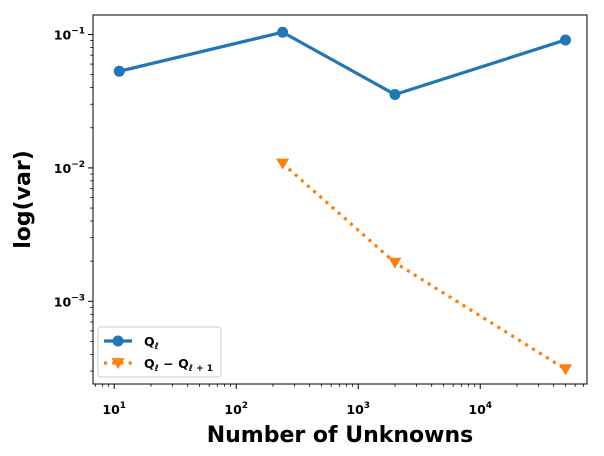 Image resolution: width=604 pixels, height=456 pixels. What do you see at coordinates (69, 168) in the screenshot?
I see `y-tick-label: 10⁻²` at bounding box center [69, 168].